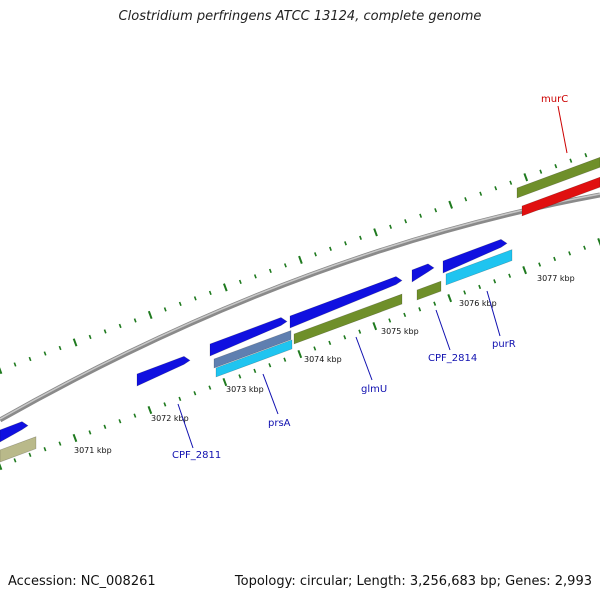 The image size is (600, 600). What do you see at coordinates (562, 129) in the screenshot?
I see `leader-line-murc` at bounding box center [562, 129].